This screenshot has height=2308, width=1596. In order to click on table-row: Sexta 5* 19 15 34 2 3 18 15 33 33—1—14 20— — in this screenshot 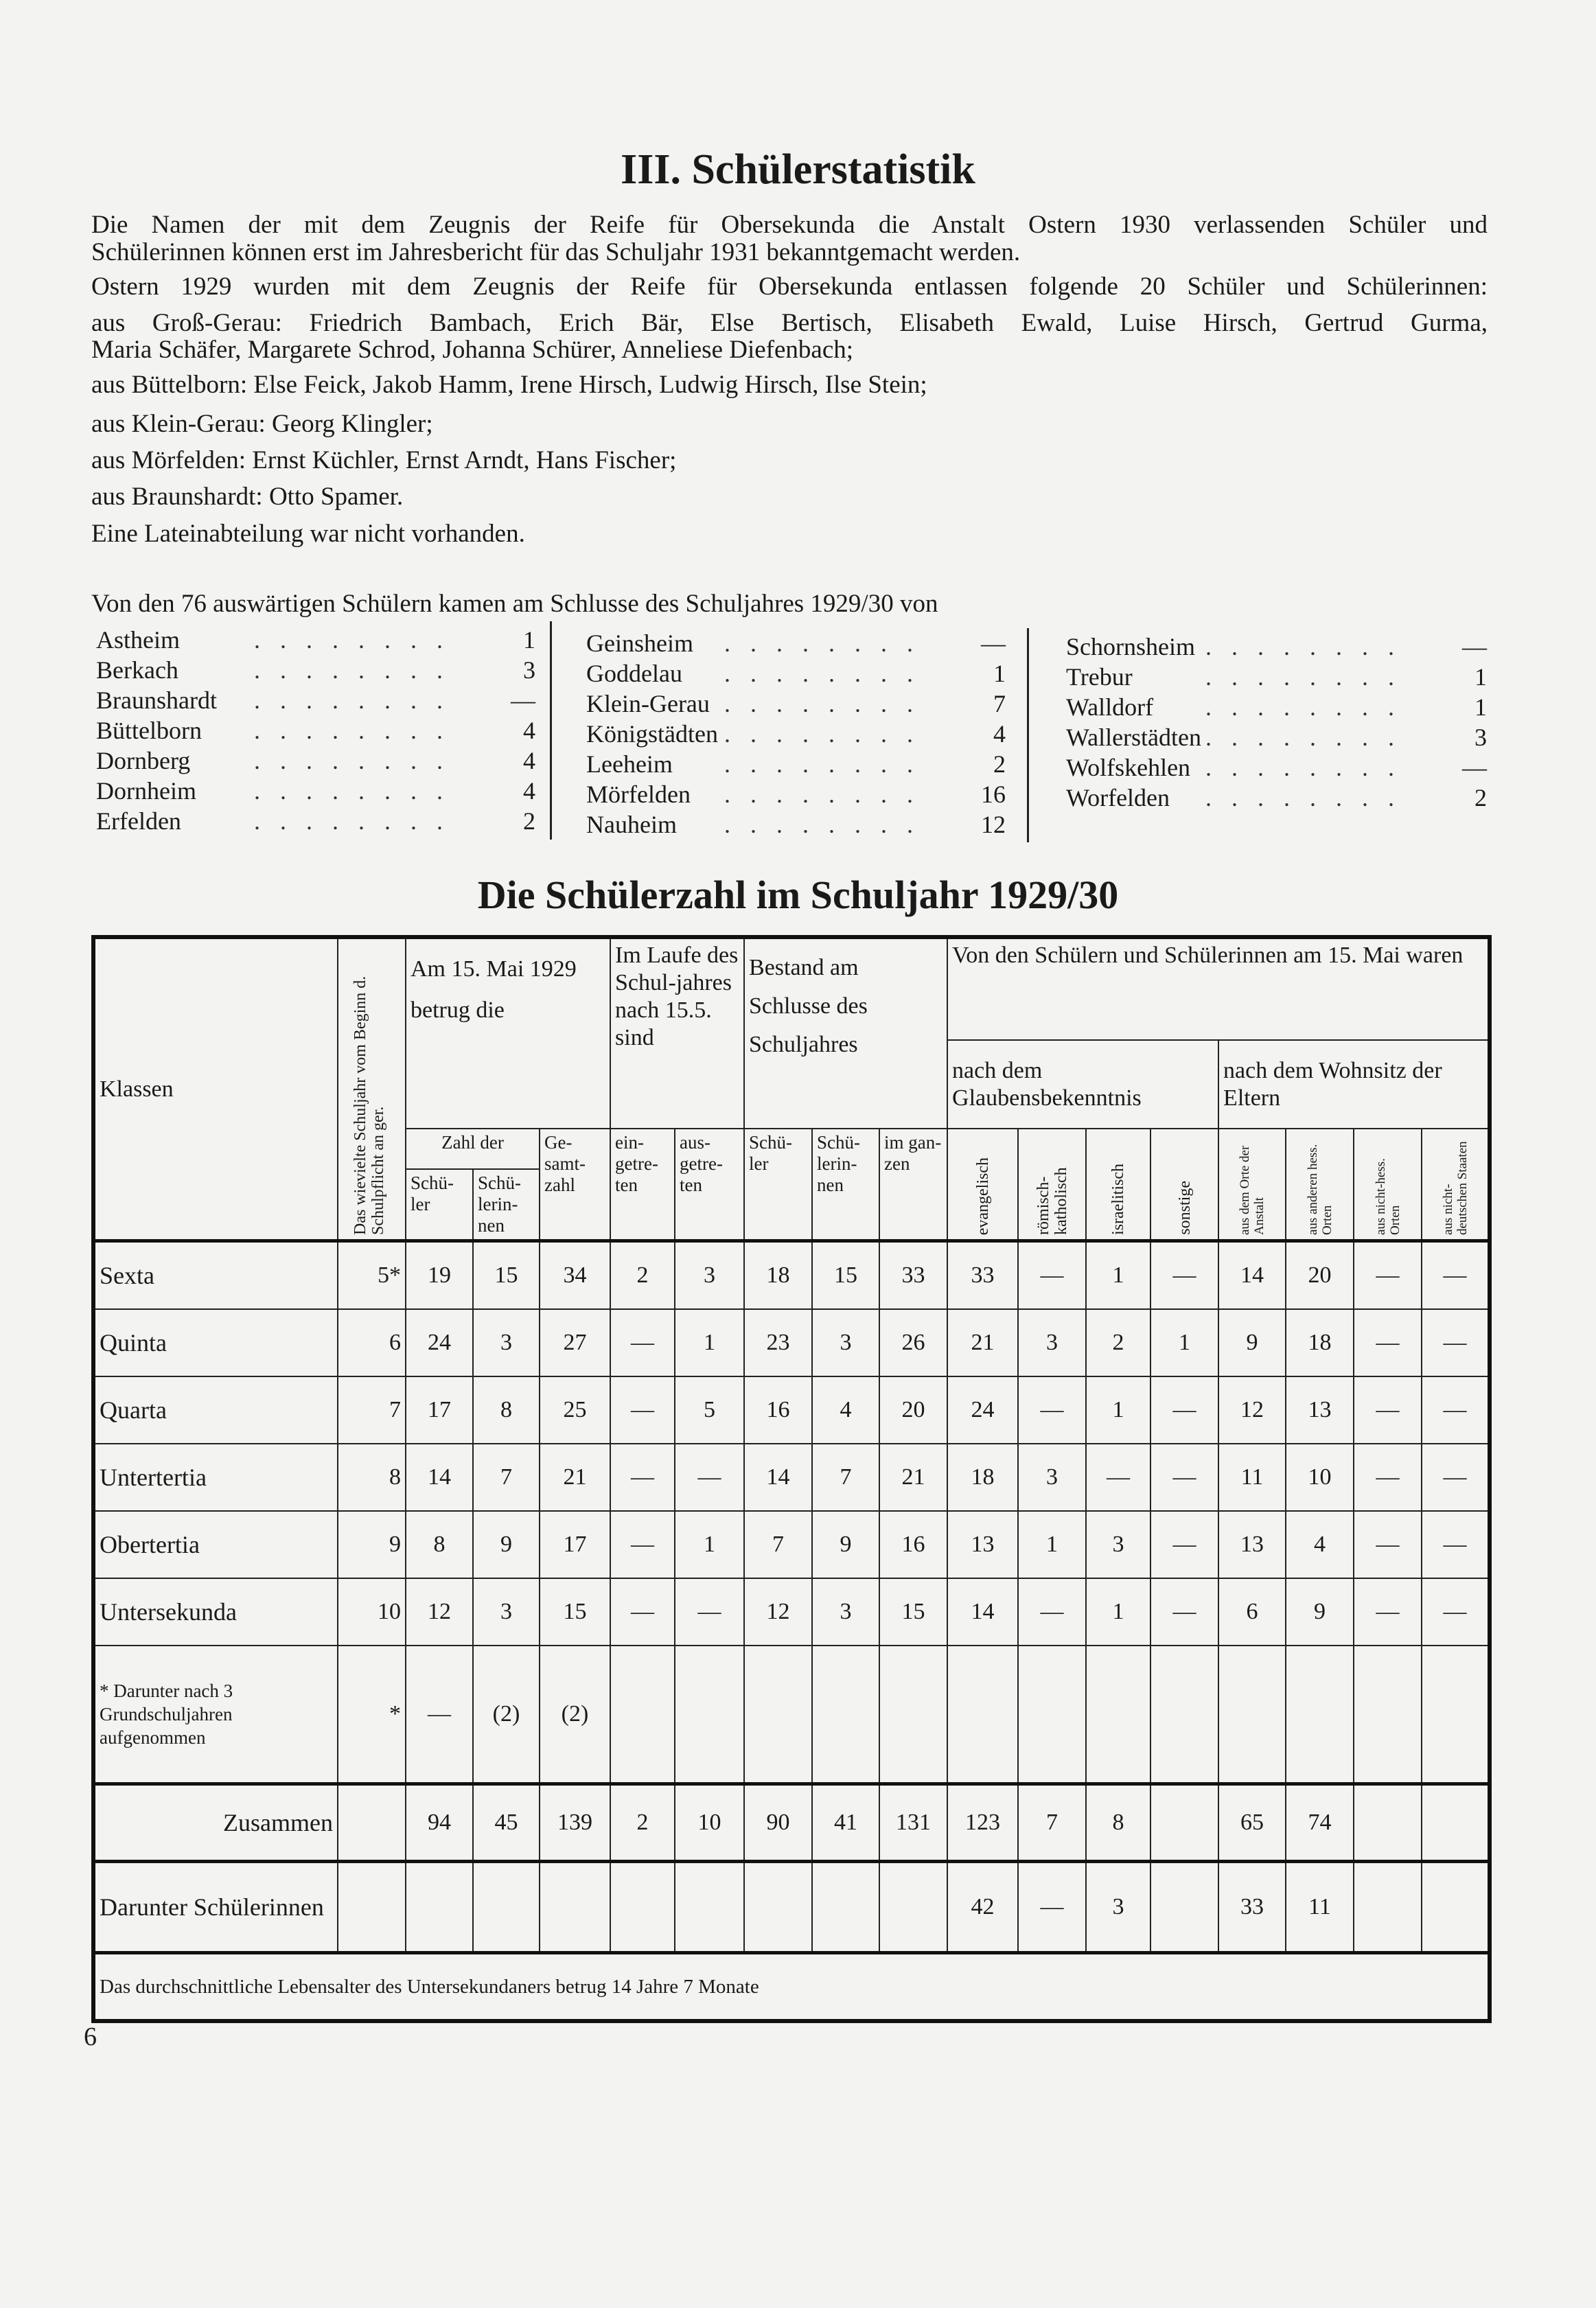, I will do `click(792, 1274)`.